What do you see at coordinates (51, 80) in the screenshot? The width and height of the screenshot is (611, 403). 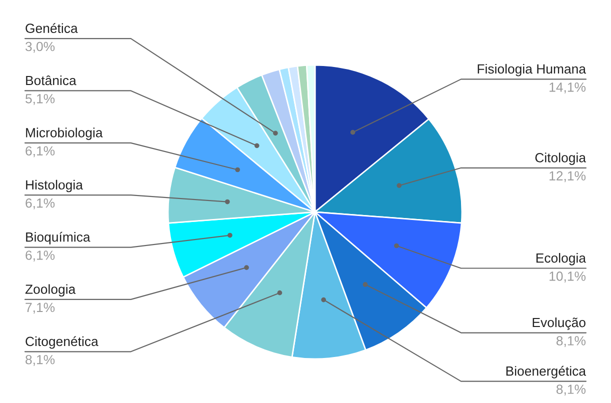 I see `slice-label: Botânica` at bounding box center [51, 80].